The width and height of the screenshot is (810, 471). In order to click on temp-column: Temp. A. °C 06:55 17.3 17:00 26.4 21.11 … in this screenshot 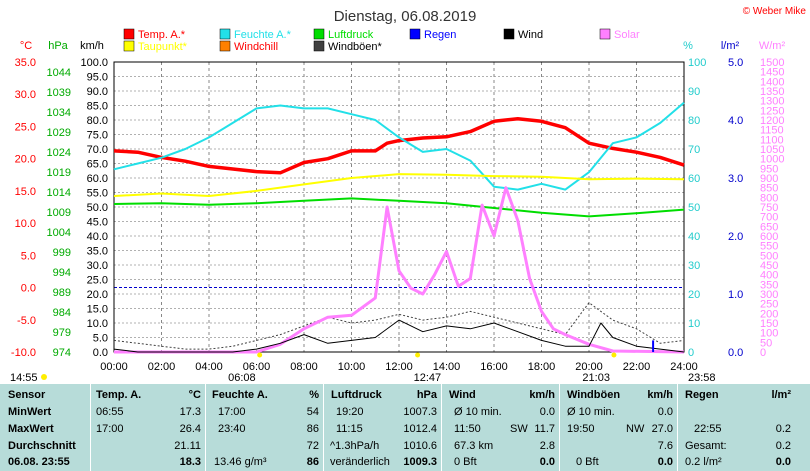, I will do `click(147, 427)`.